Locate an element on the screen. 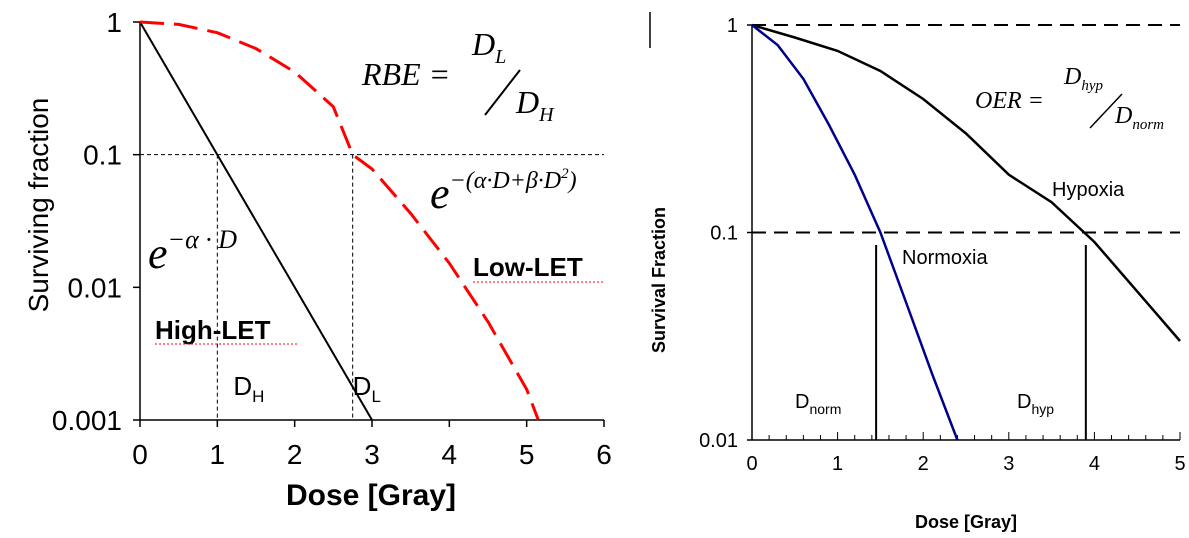 This screenshot has height=538, width=1189. high-let-formula-base: e is located at coordinates (158, 253).